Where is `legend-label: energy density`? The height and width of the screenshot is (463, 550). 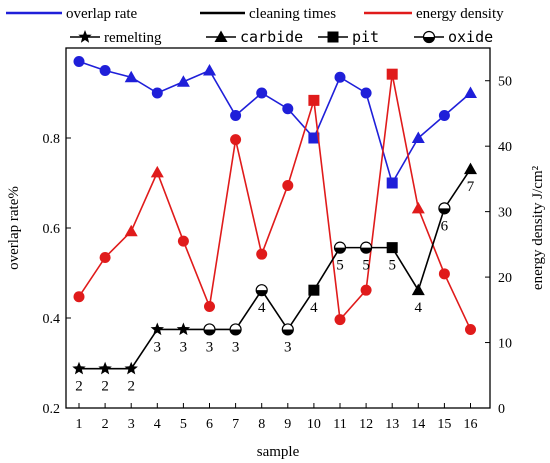
legend-label: energy density is located at coordinates (460, 14).